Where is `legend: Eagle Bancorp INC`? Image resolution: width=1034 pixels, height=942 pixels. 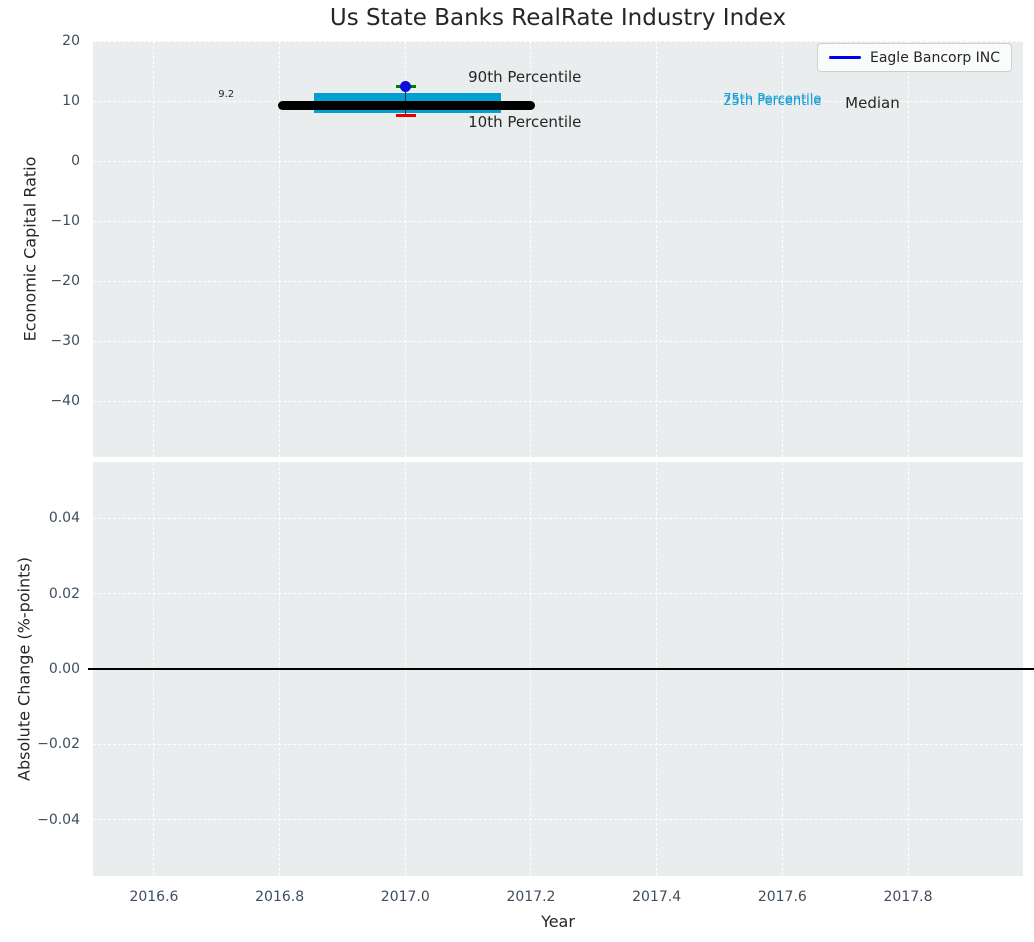
legend: Eagle Bancorp INC is located at coordinates (915, 57).